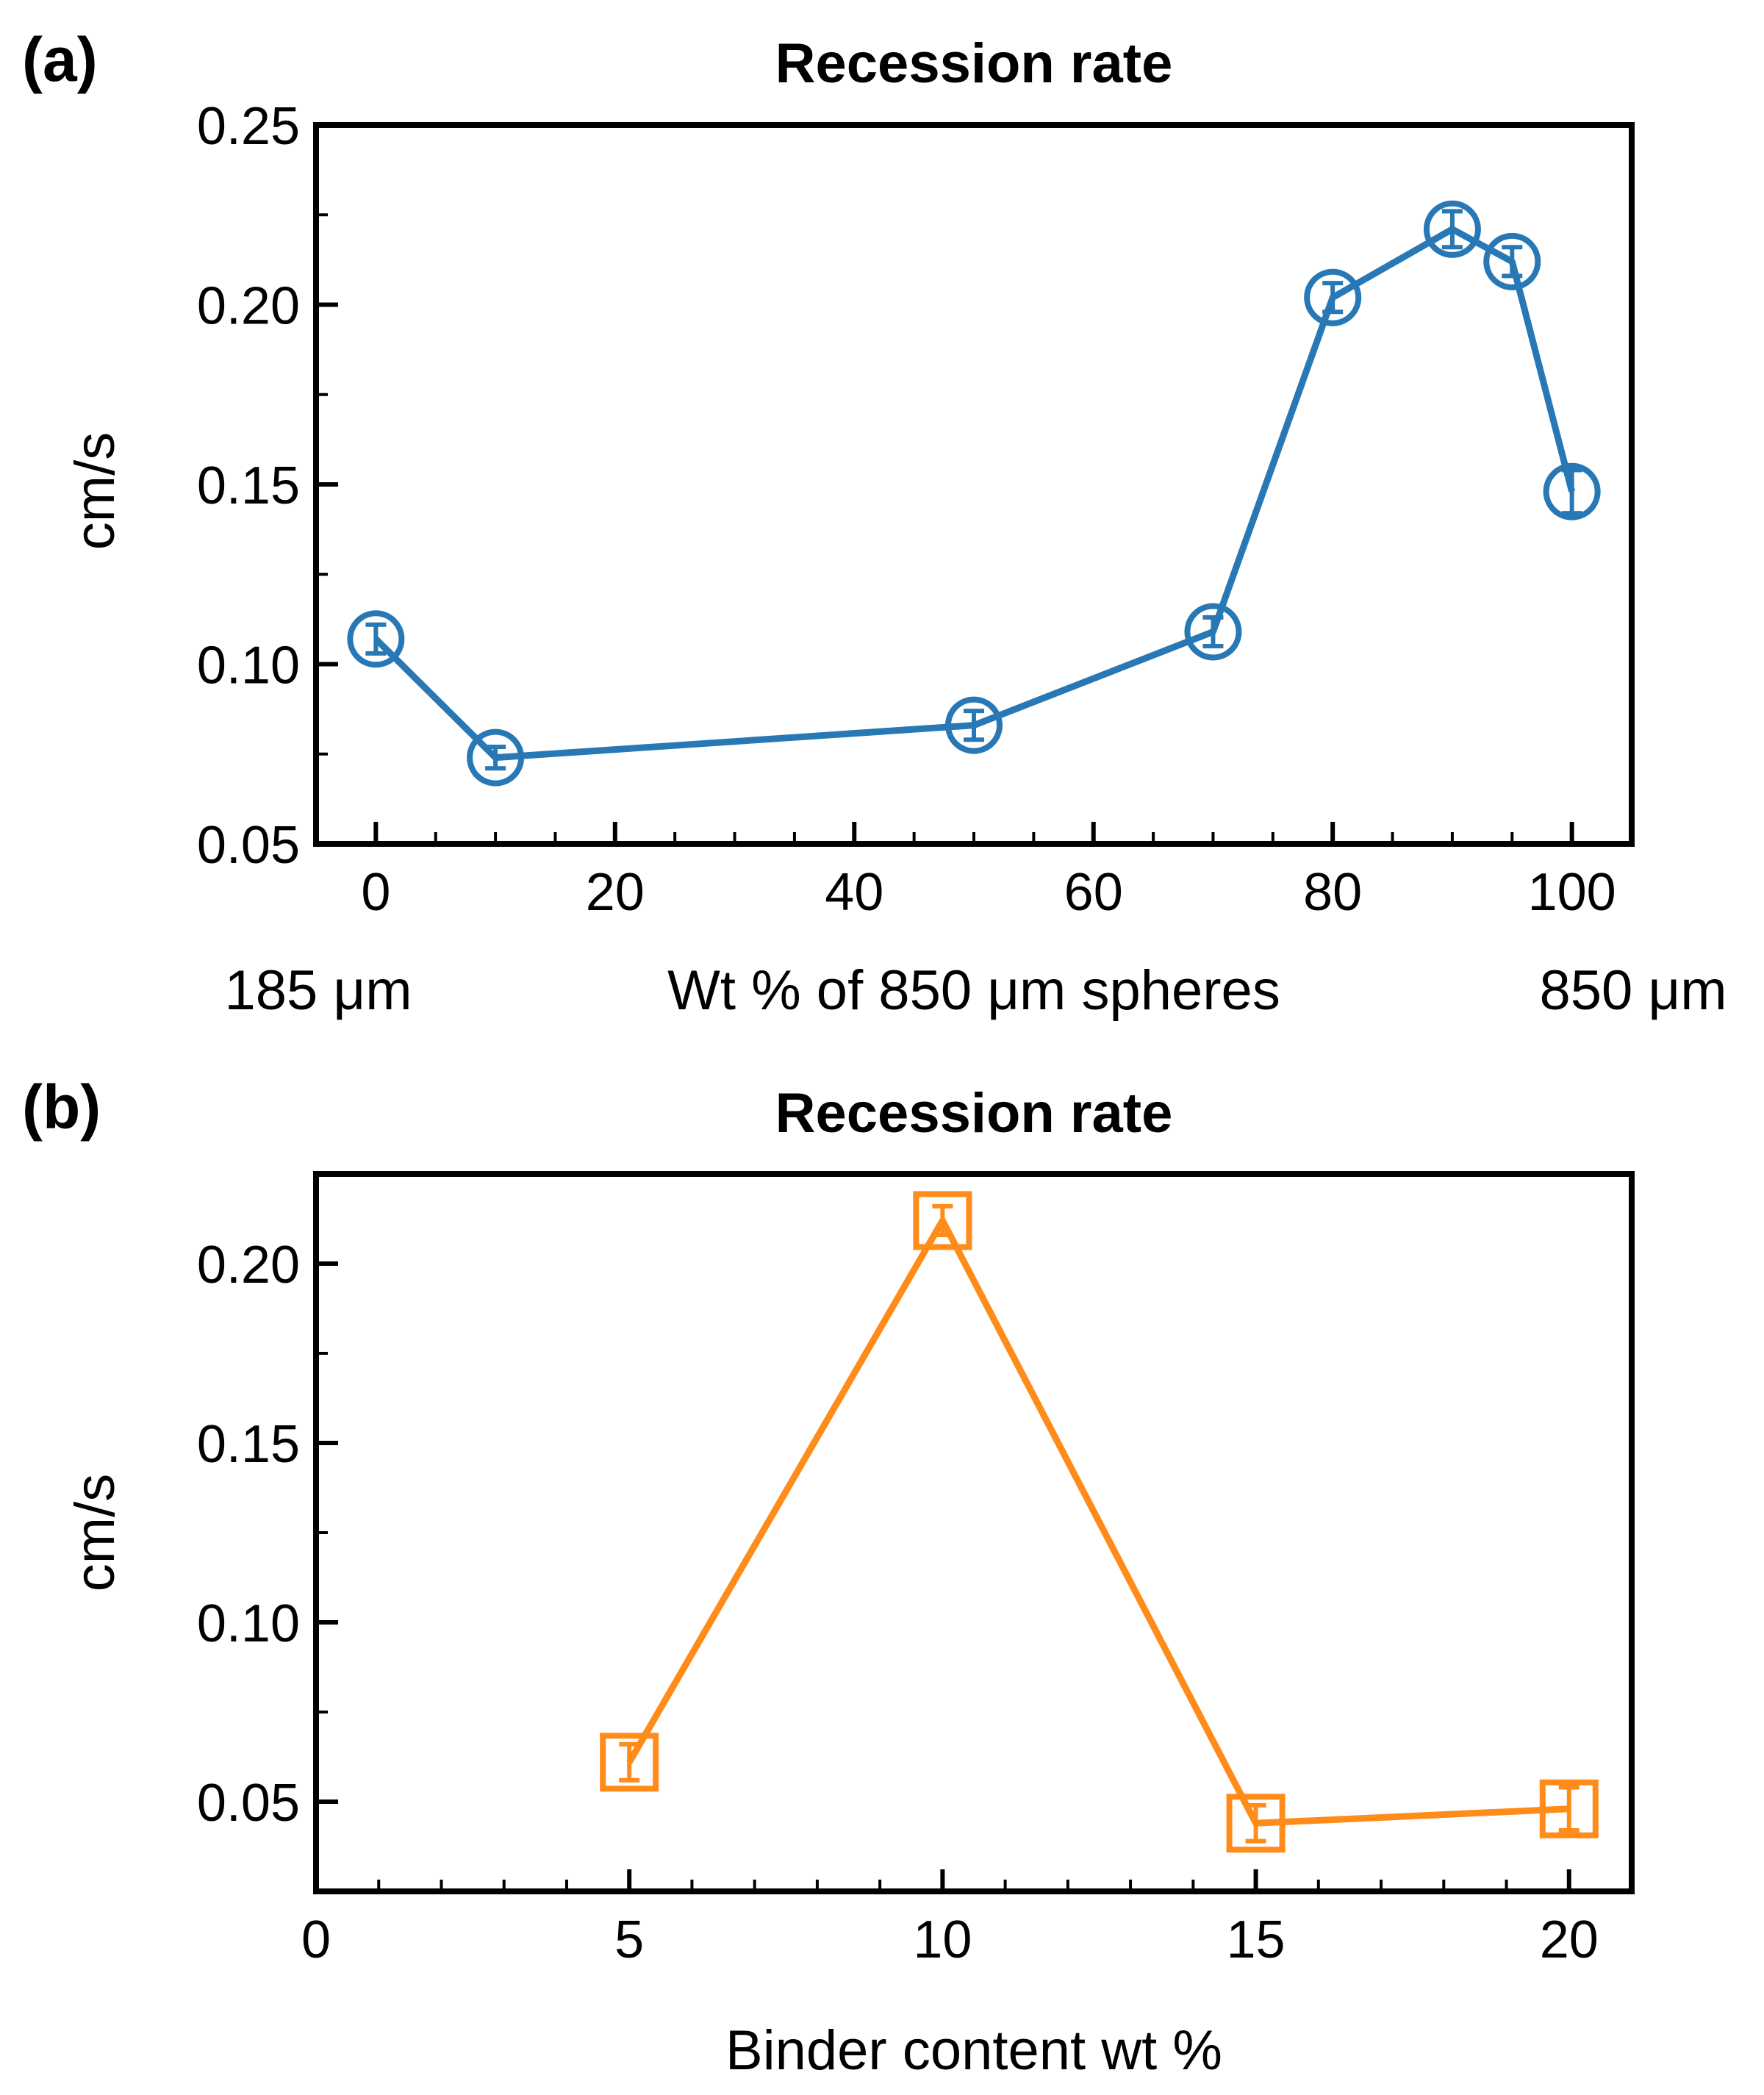  Describe the element at coordinates (973, 990) in the screenshot. I see `x-axis-label: Wt % of 850 μm spheres` at that location.